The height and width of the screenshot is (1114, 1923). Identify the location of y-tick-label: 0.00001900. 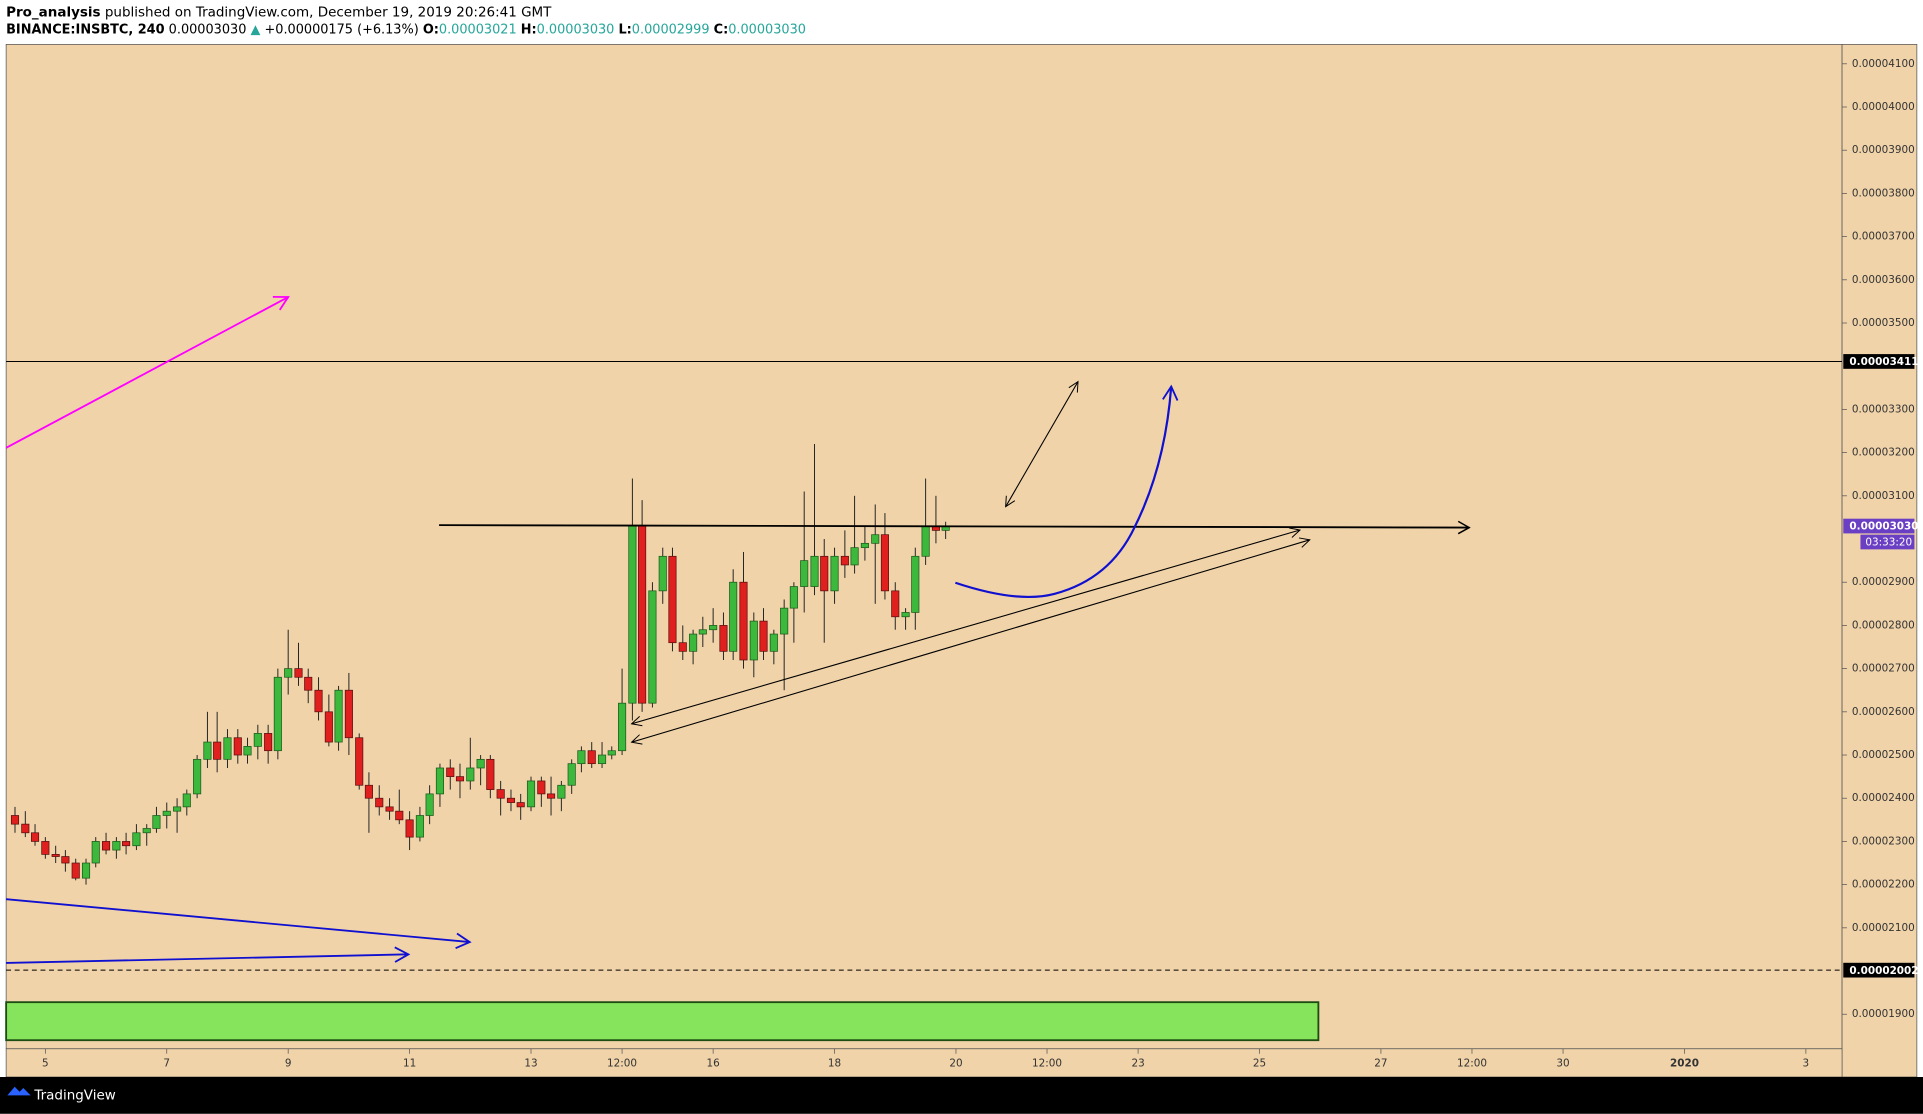
(1883, 1014).